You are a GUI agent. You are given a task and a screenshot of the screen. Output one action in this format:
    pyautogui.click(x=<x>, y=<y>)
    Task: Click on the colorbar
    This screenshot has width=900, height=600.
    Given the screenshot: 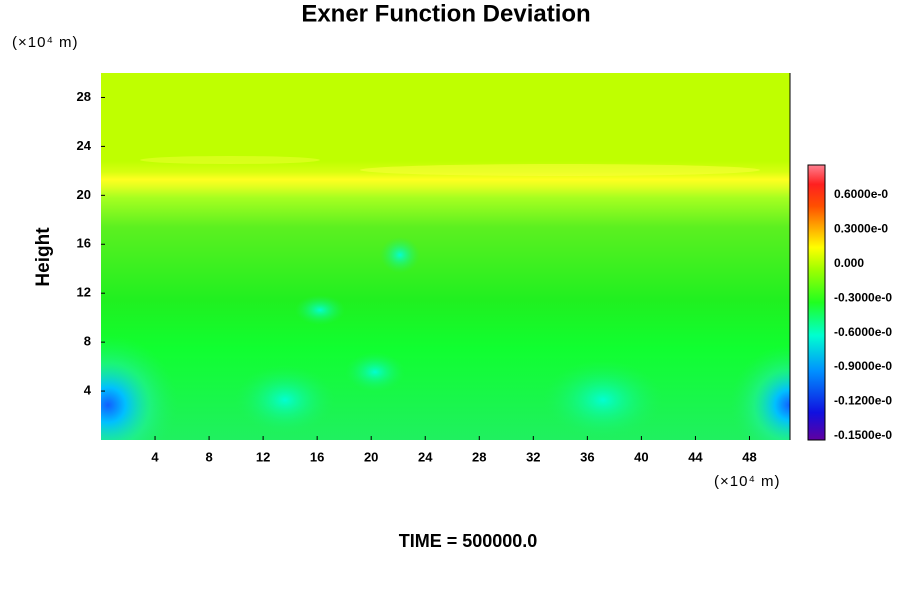 What is the action you would take?
    pyautogui.click(x=816, y=302)
    